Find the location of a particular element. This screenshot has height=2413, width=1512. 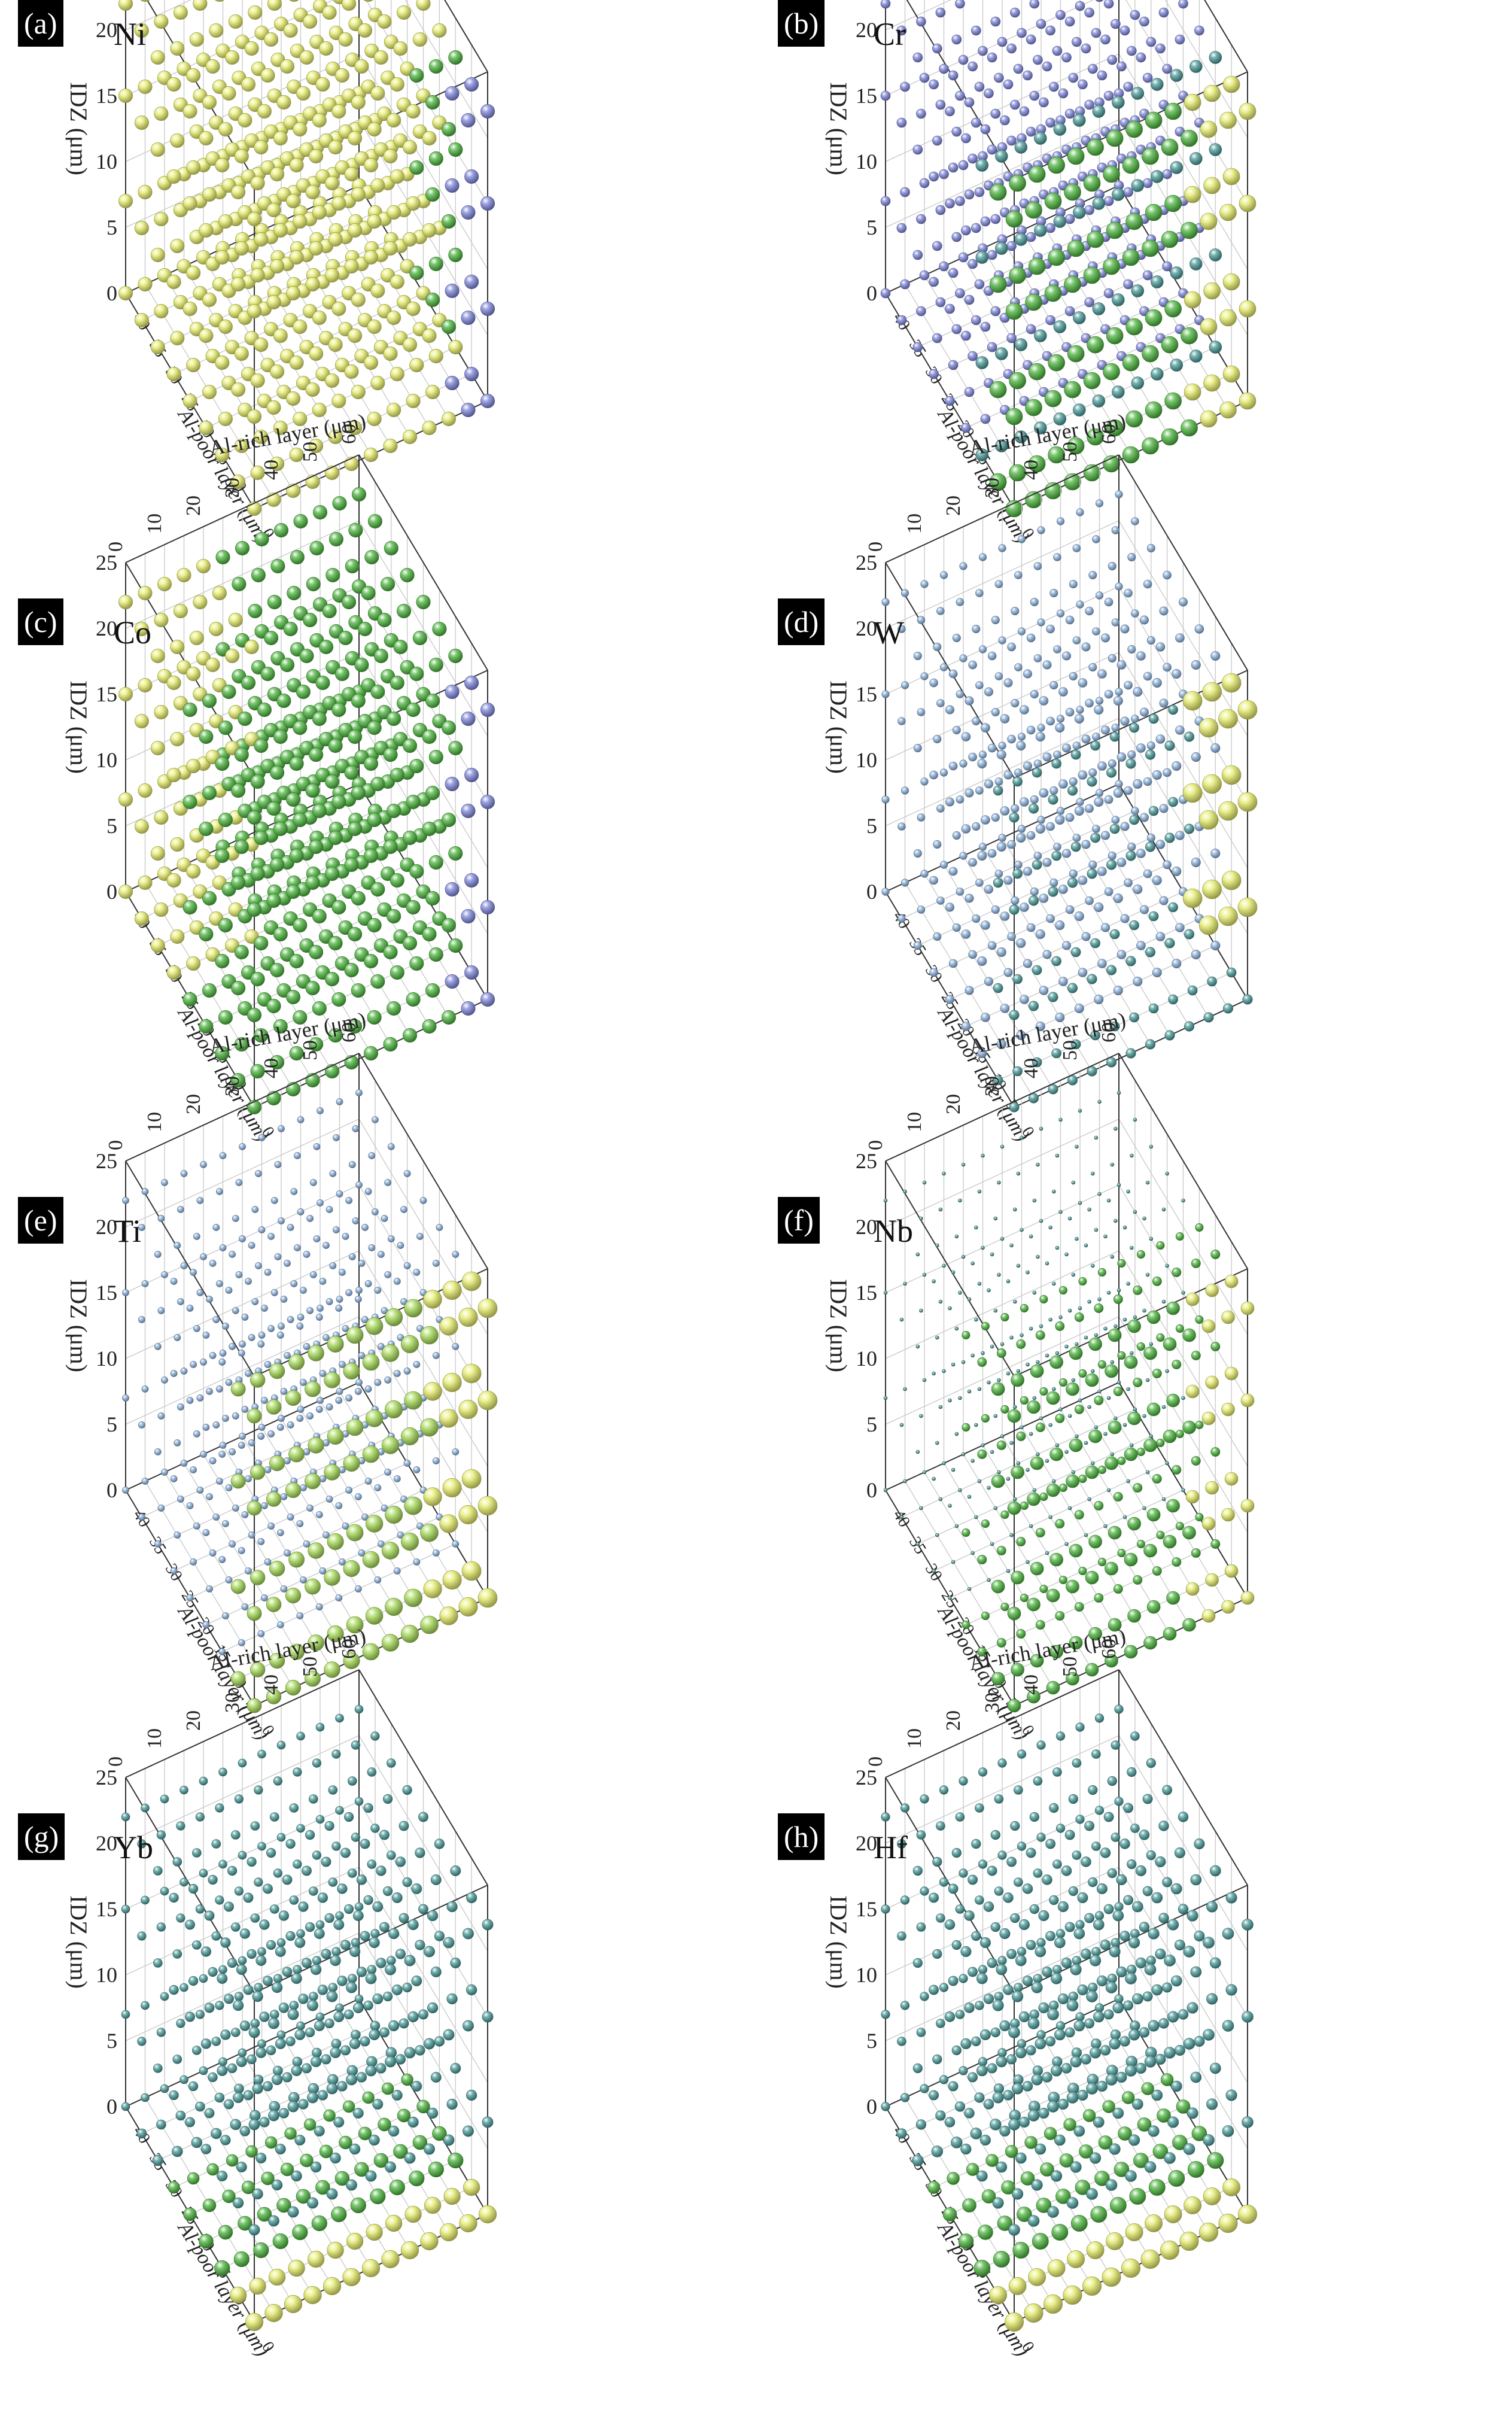

grid-line is located at coordinates (423, 629).